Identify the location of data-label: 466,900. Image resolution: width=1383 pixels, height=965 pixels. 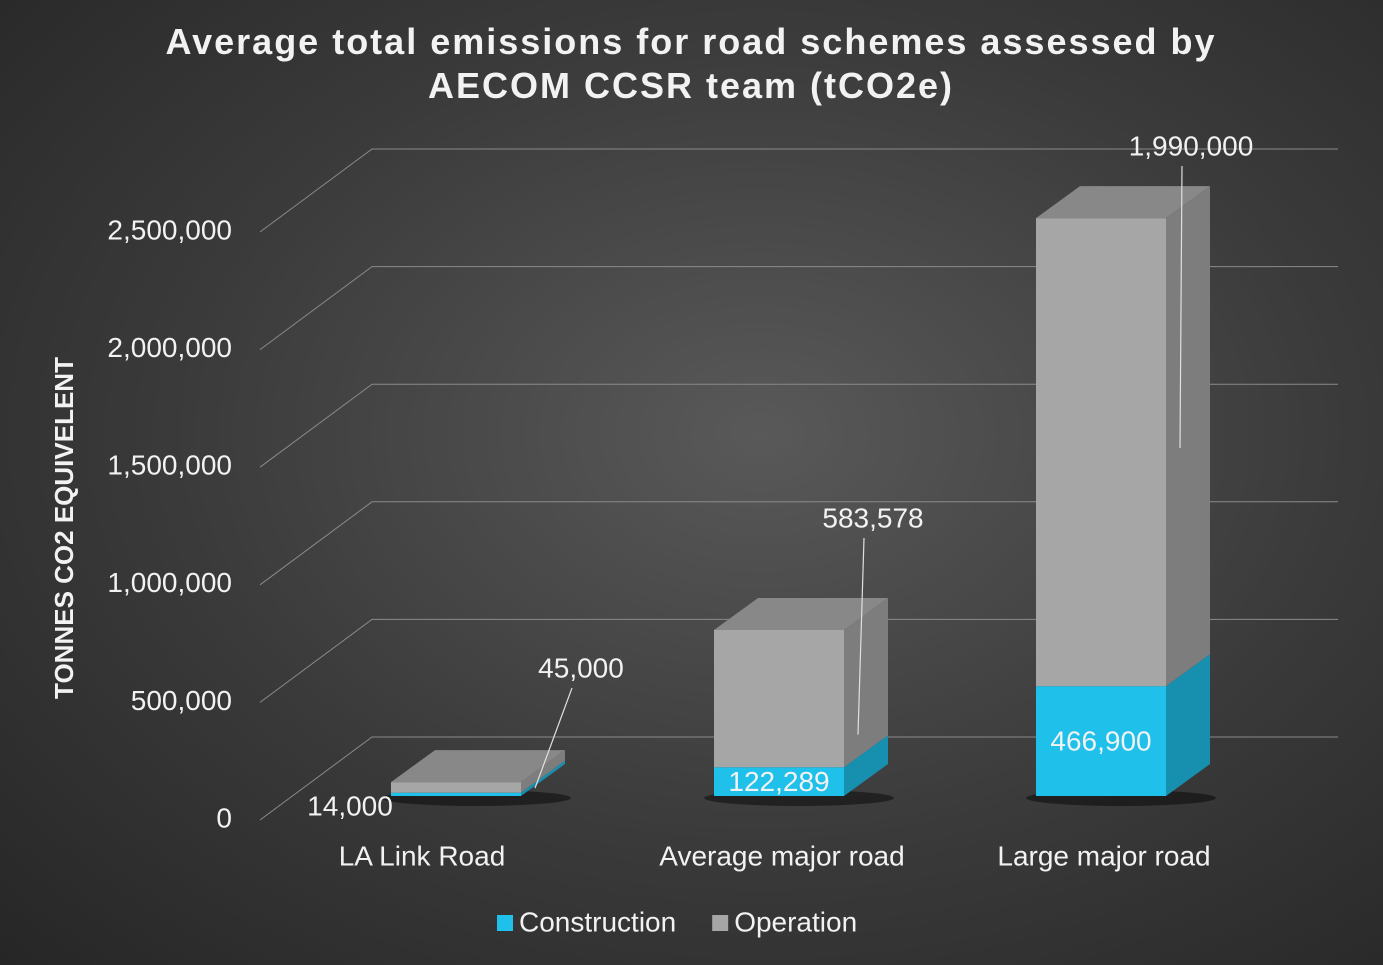
(1100, 740).